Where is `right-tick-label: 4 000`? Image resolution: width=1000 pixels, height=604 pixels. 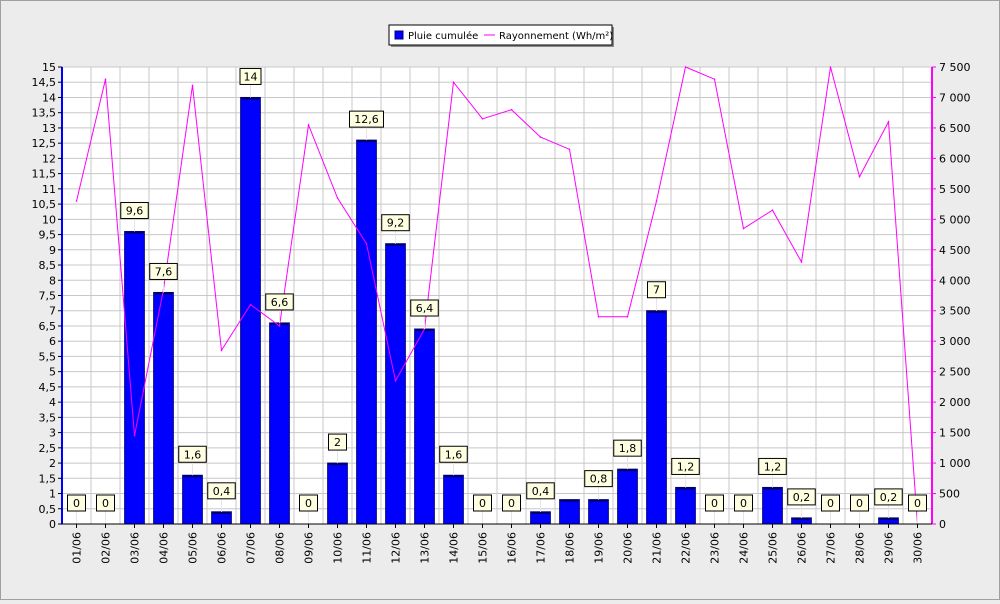
right-tick-label: 4 000 is located at coordinates (955, 280).